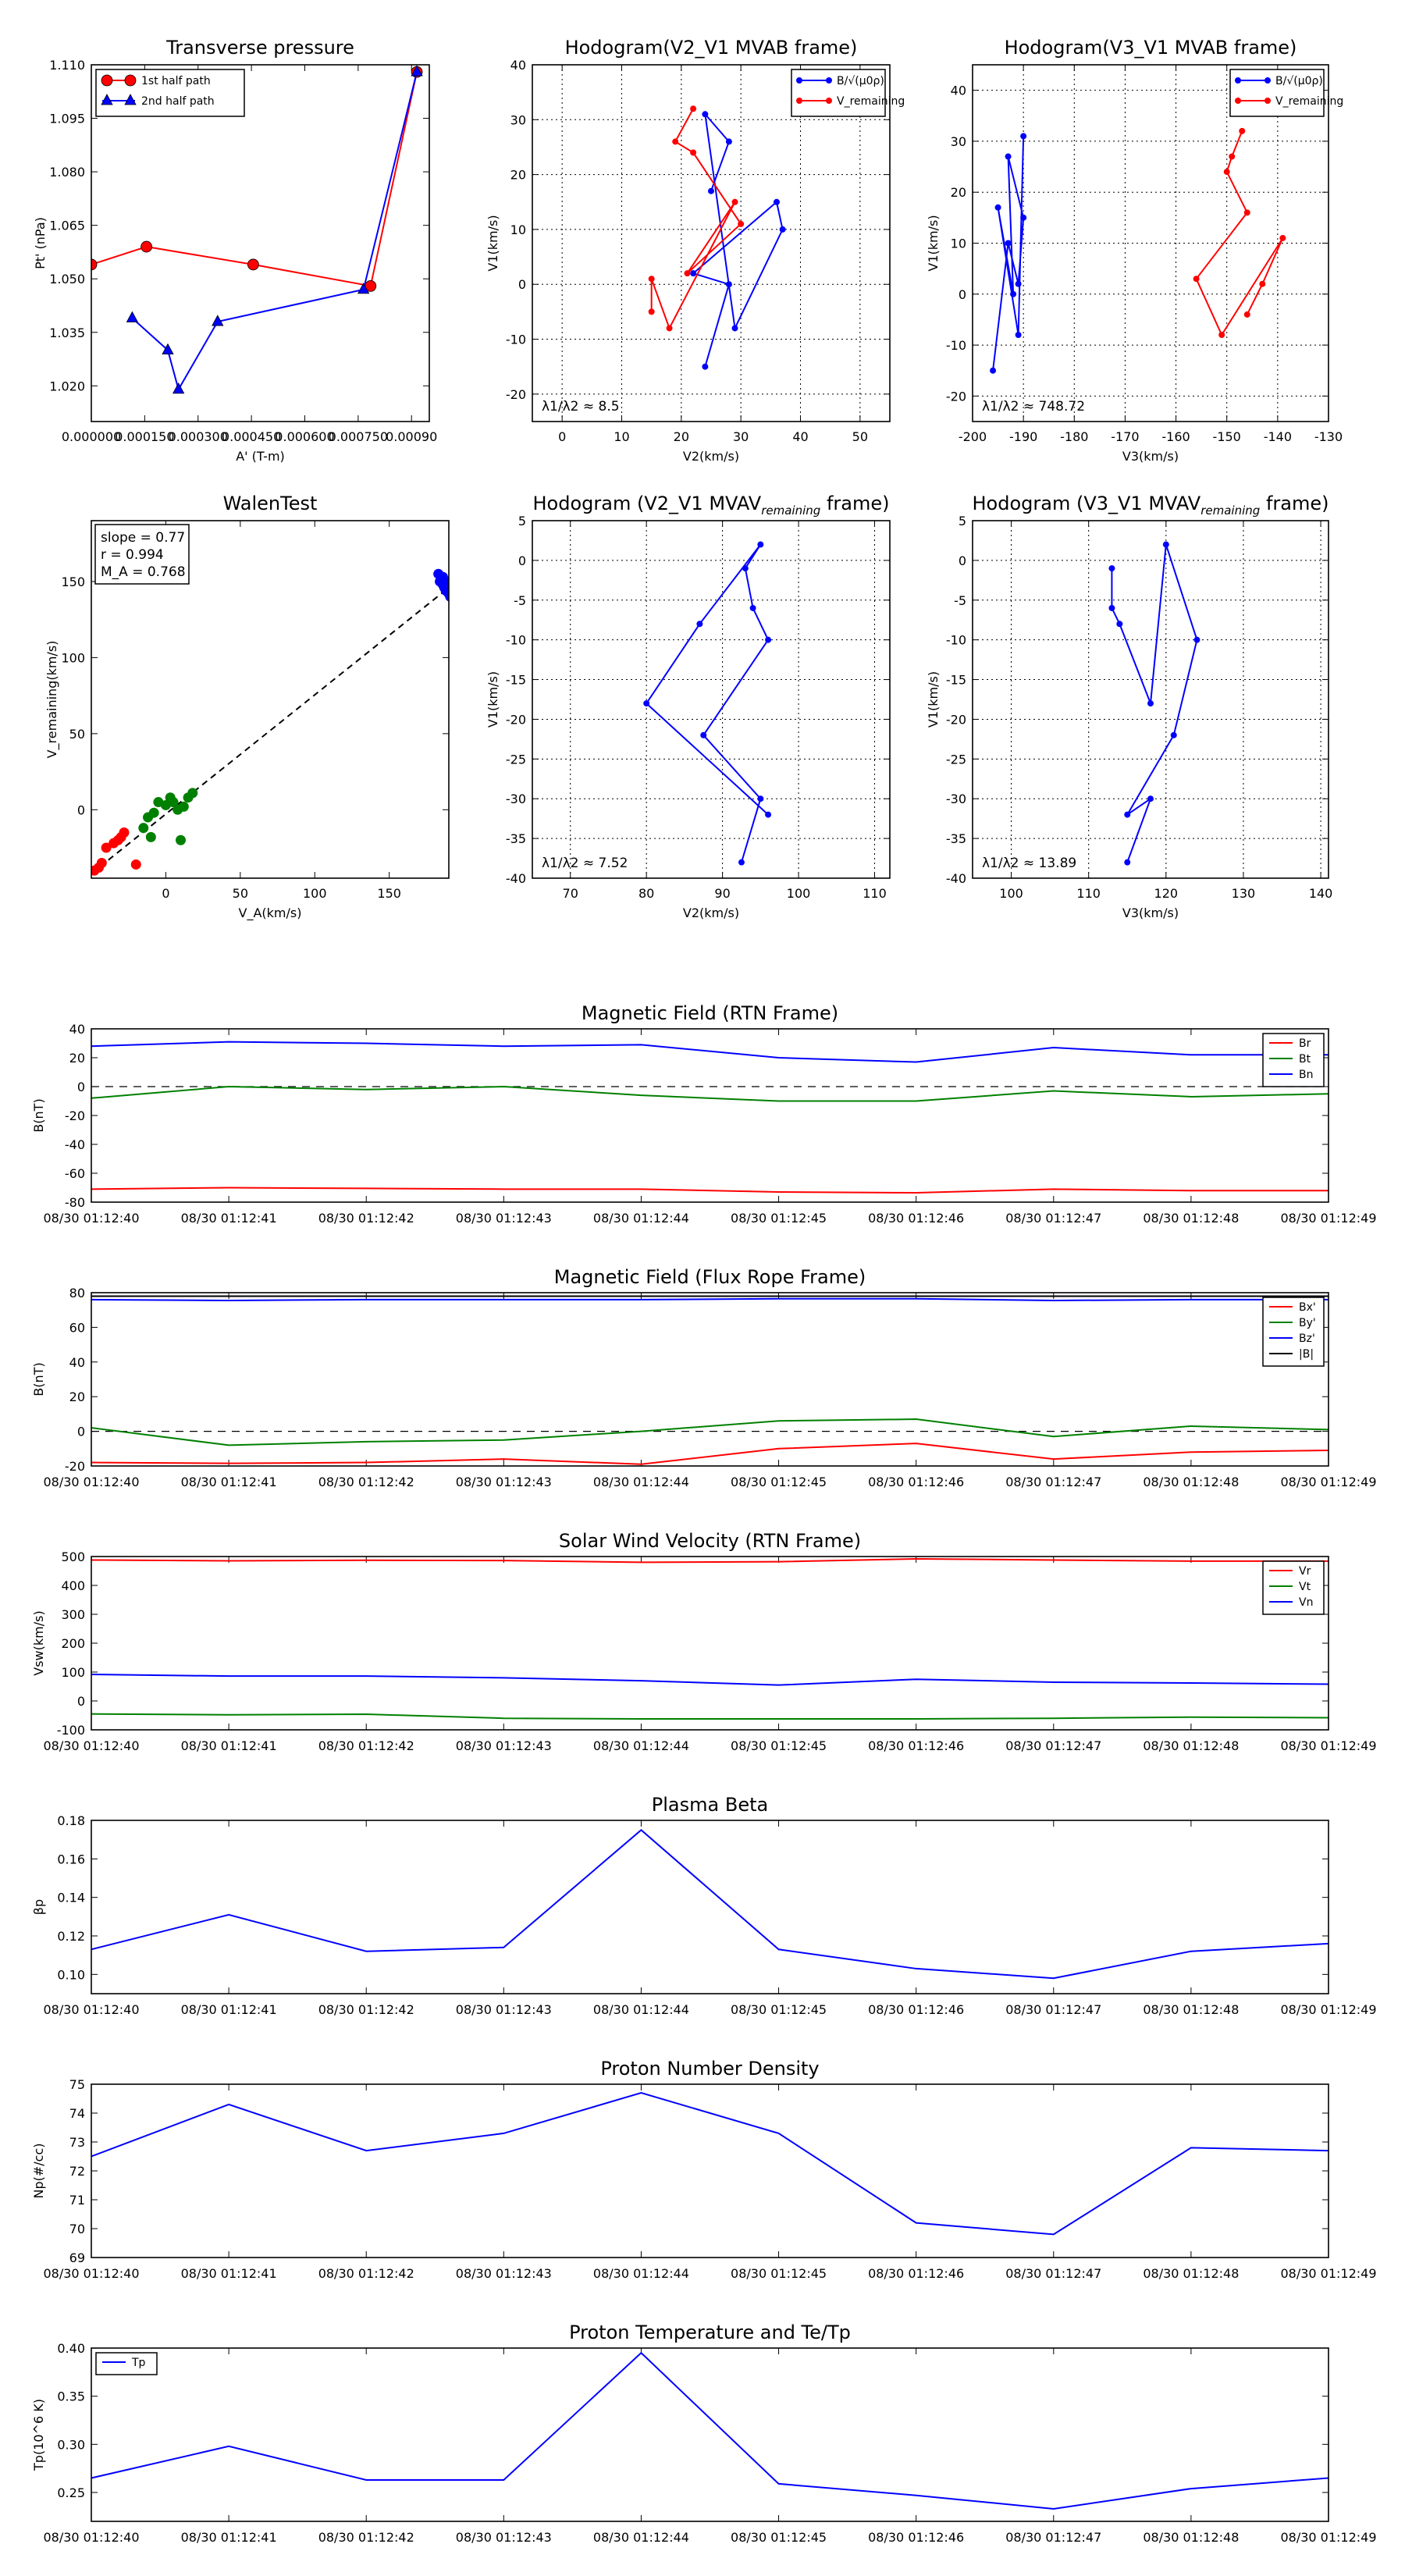 The image size is (1405, 2576). I want to click on time-tick-label: 08/30 01:12:44, so click(641, 1218).